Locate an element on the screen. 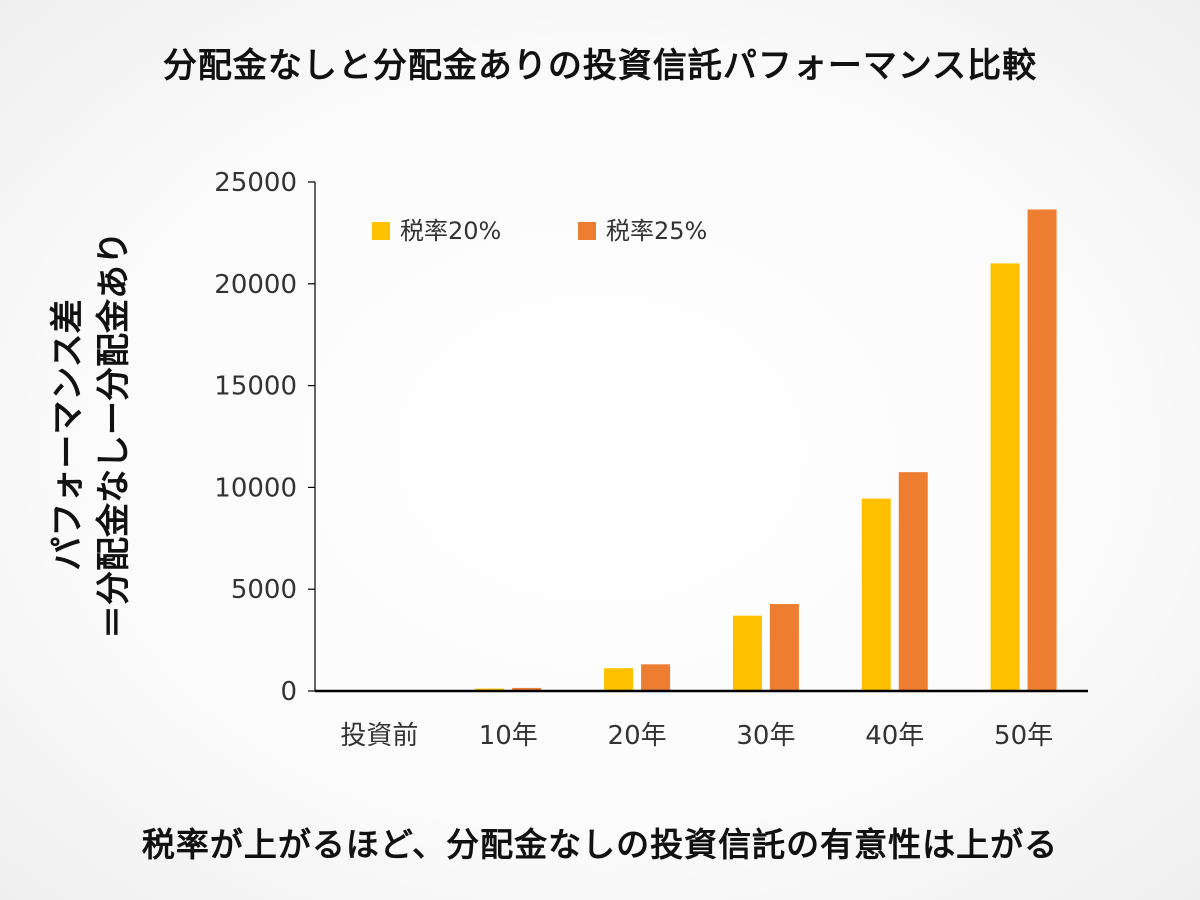  legend: 税率20% 税率25% is located at coordinates (539, 231).